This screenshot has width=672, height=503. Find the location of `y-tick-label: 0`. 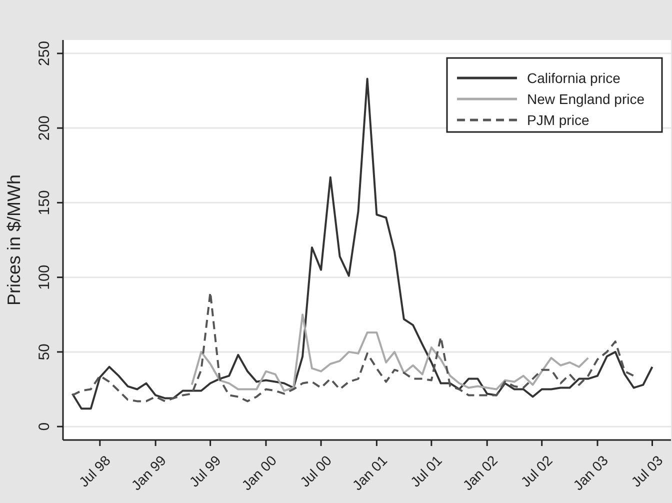

y-tick-label: 0 is located at coordinates (44, 426).